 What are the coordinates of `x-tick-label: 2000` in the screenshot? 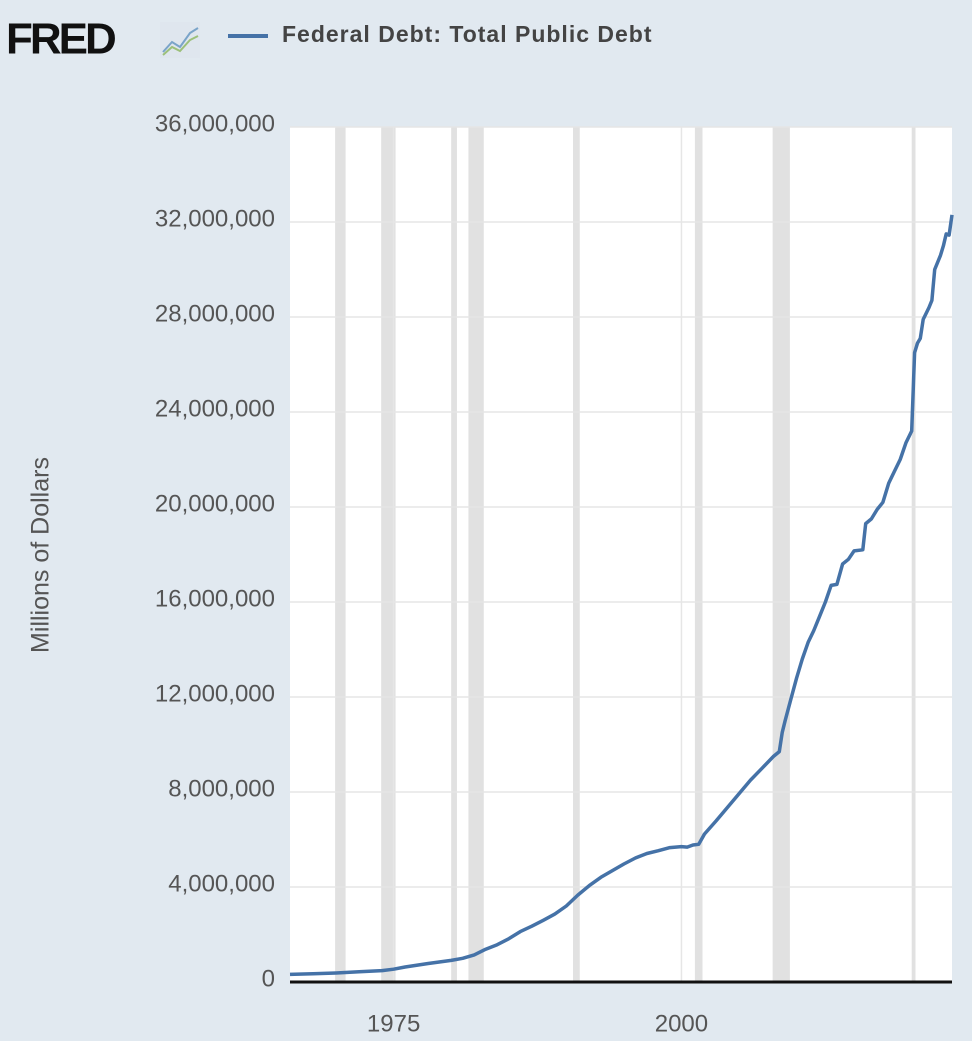 It's located at (681, 1023).